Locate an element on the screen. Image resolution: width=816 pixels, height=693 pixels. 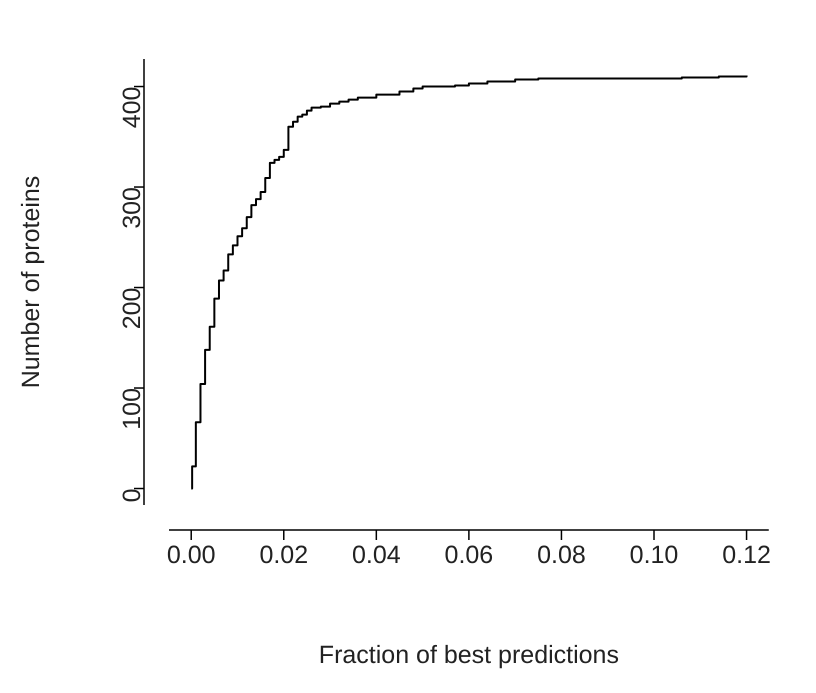
y-tick-label: 300 is located at coordinates (132, 208).